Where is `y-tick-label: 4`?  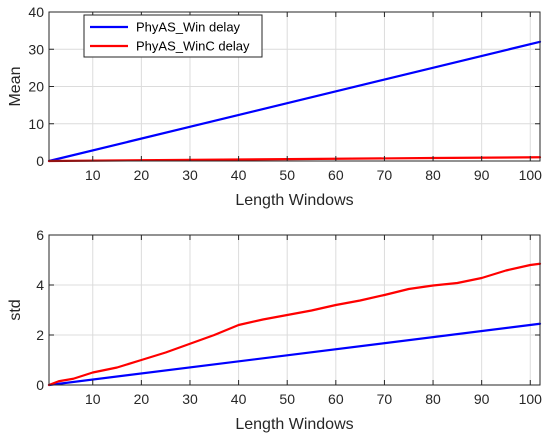 y-tick-label: 4 is located at coordinates (40, 285).